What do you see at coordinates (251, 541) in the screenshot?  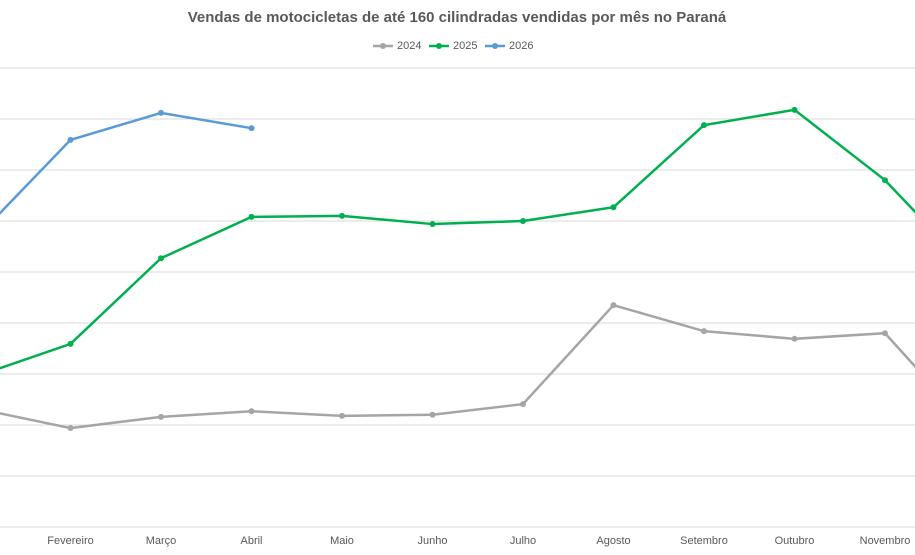 I see `x-tick-label: Abril` at bounding box center [251, 541].